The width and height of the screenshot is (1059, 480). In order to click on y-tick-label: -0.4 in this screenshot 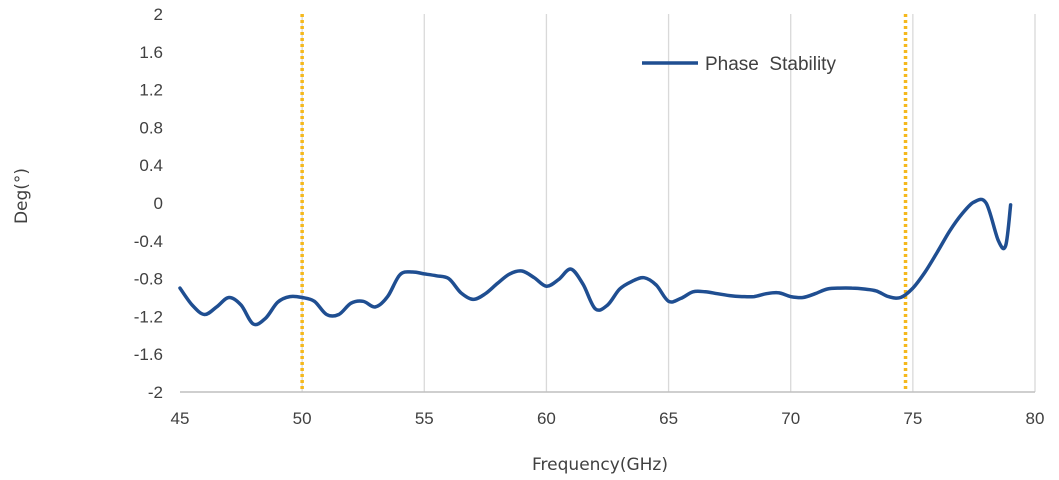, I will do `click(148, 241)`.